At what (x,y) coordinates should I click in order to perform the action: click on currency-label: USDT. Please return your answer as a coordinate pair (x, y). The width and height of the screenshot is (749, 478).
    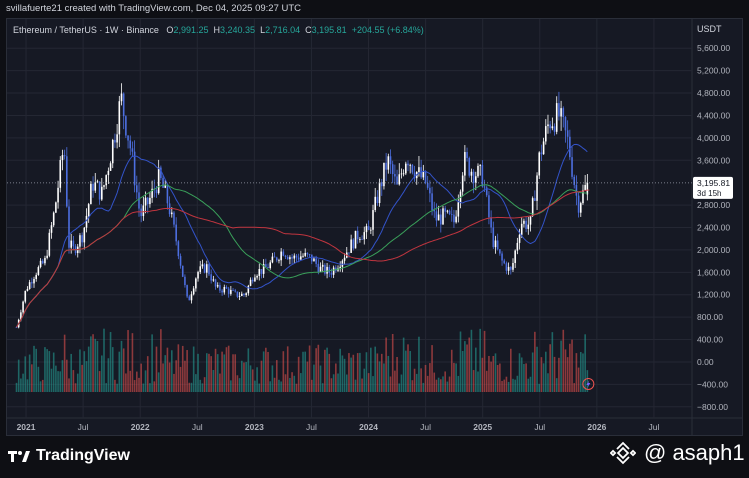
    Looking at the image, I should click on (709, 29).